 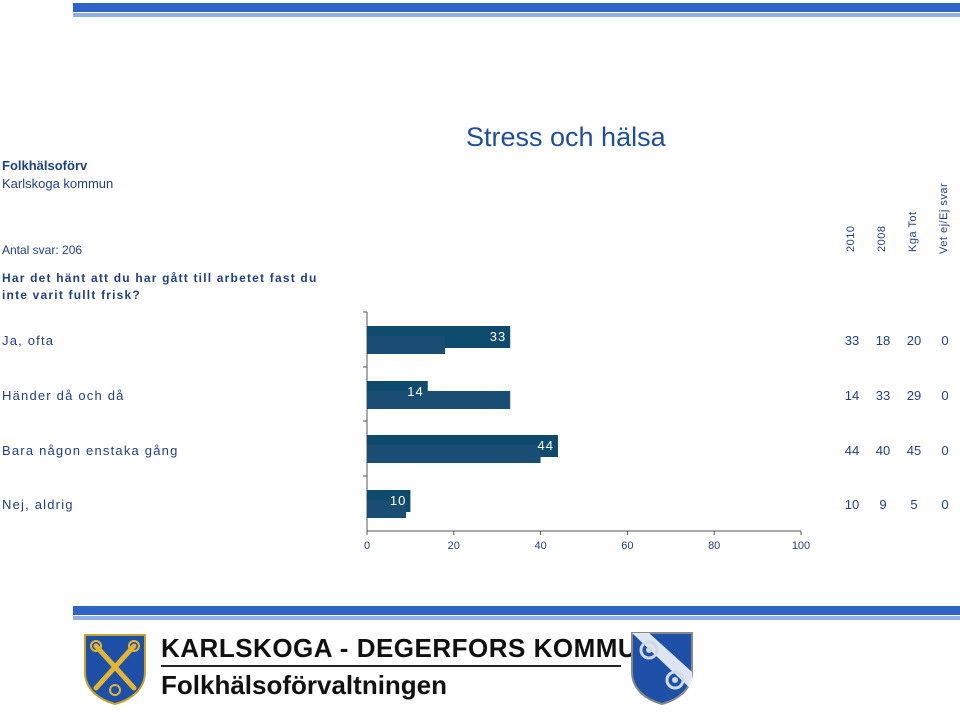 What do you see at coordinates (852, 340) in the screenshot?
I see `value-2010: 33` at bounding box center [852, 340].